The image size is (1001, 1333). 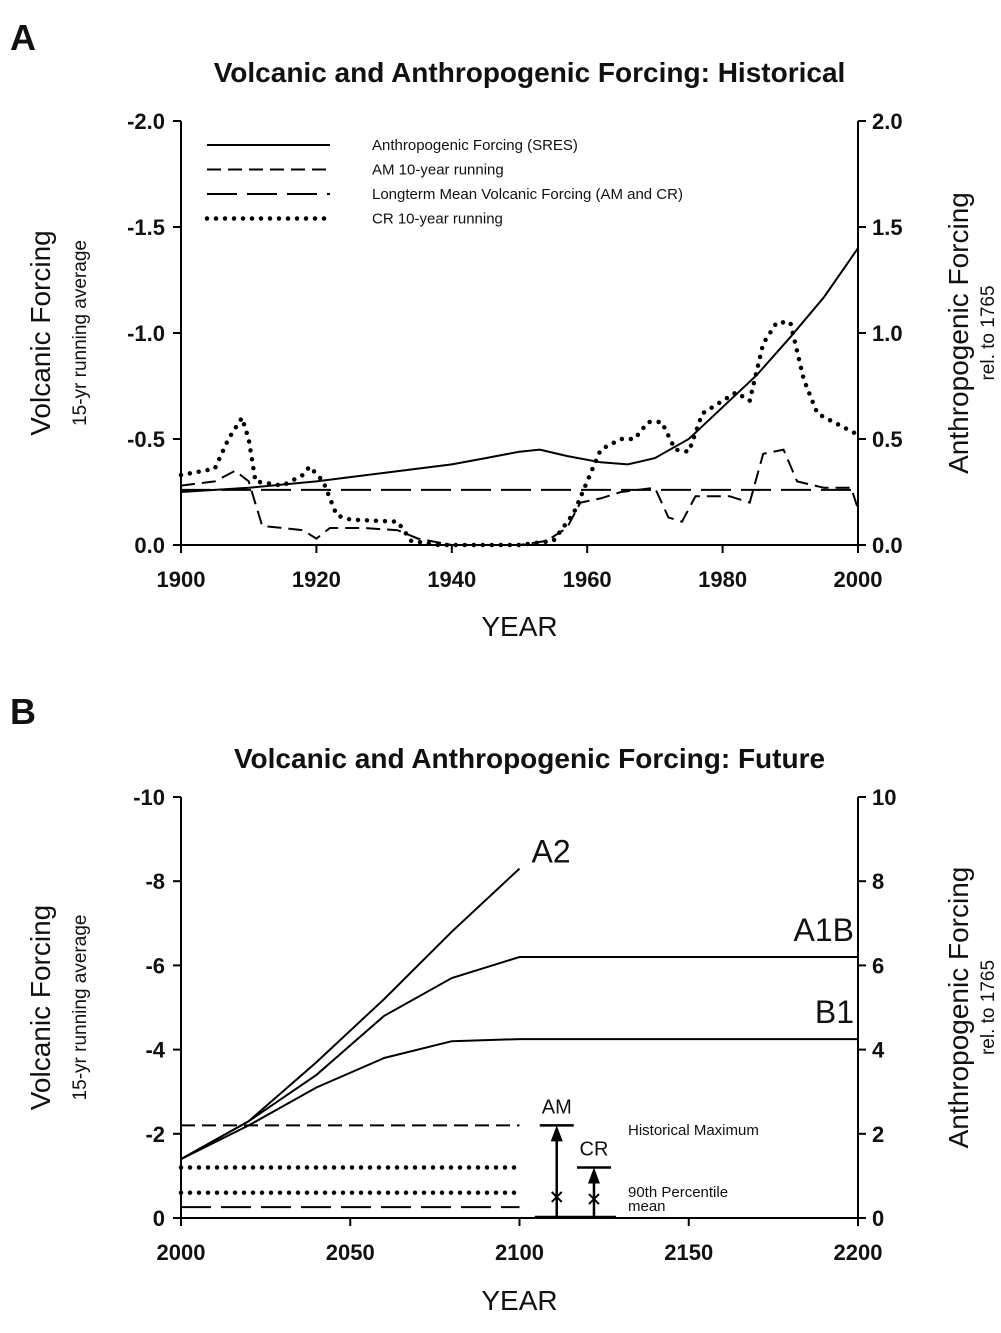 I want to click on x-tick-label: 2200, so click(x=858, y=1252).